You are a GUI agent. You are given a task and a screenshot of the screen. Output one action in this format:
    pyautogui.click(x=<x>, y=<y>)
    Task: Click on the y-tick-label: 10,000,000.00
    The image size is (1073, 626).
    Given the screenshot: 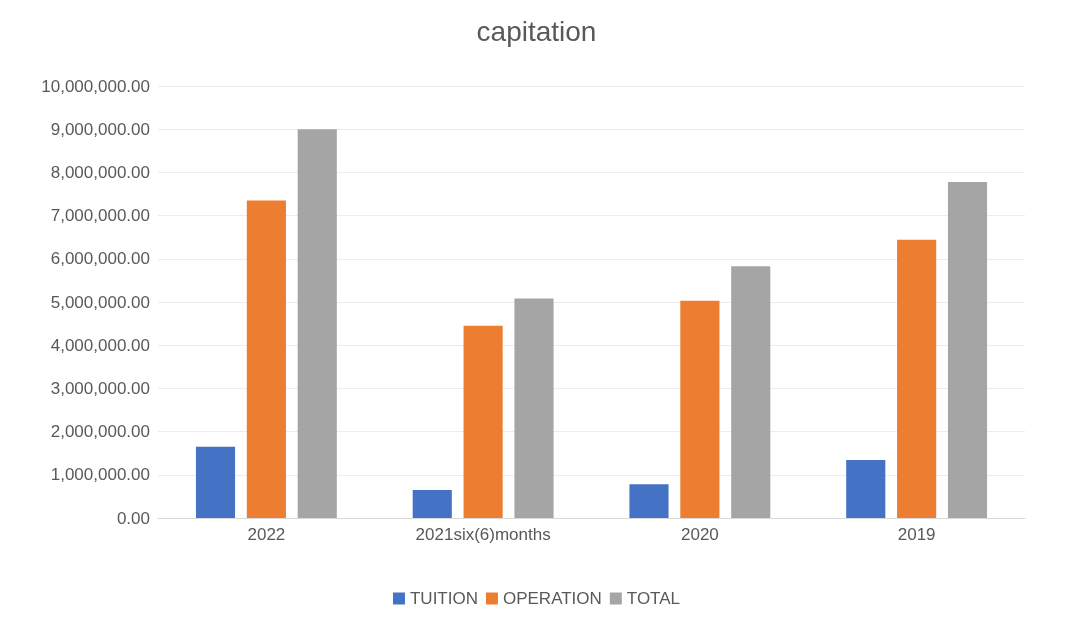 What is the action you would take?
    pyautogui.click(x=95, y=86)
    